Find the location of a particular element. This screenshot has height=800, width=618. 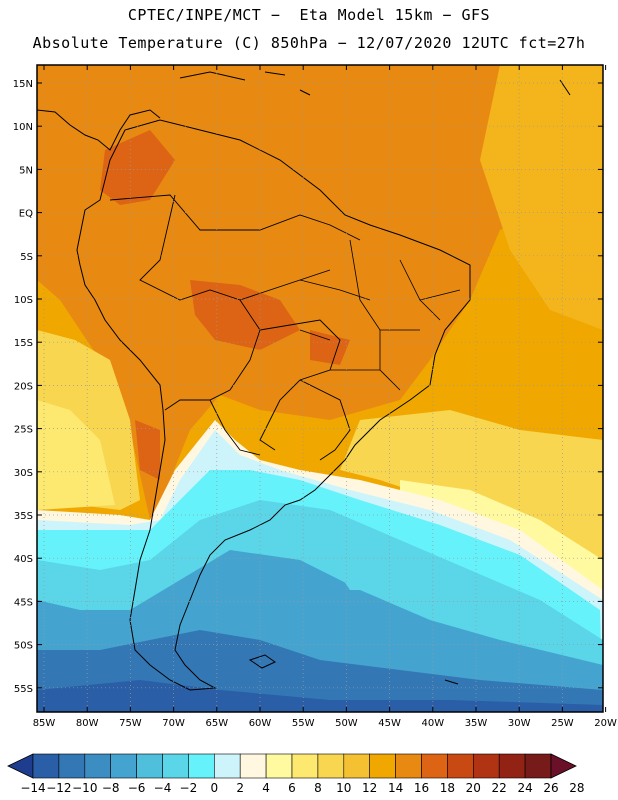

lon-label: 25W is located at coordinates (562, 723).